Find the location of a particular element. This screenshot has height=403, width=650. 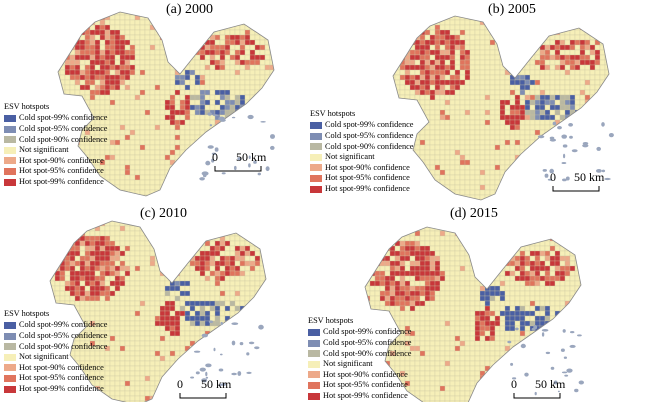

panel-title: (b) 2005 is located at coordinates (512, 9).